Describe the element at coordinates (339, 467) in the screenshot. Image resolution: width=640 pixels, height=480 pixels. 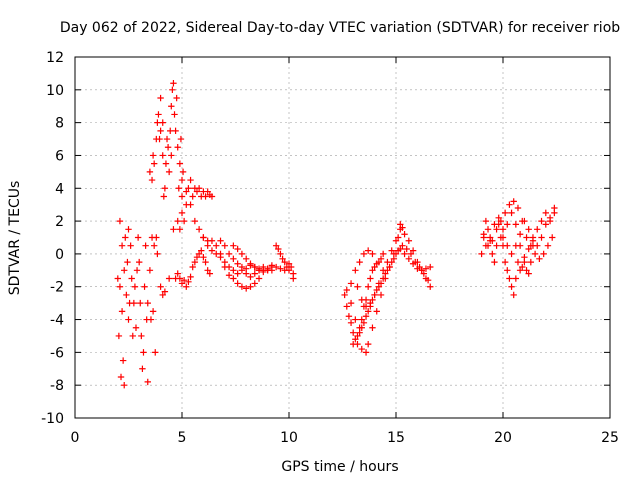
I see `x-axis-label: GPS time / hours` at that location.